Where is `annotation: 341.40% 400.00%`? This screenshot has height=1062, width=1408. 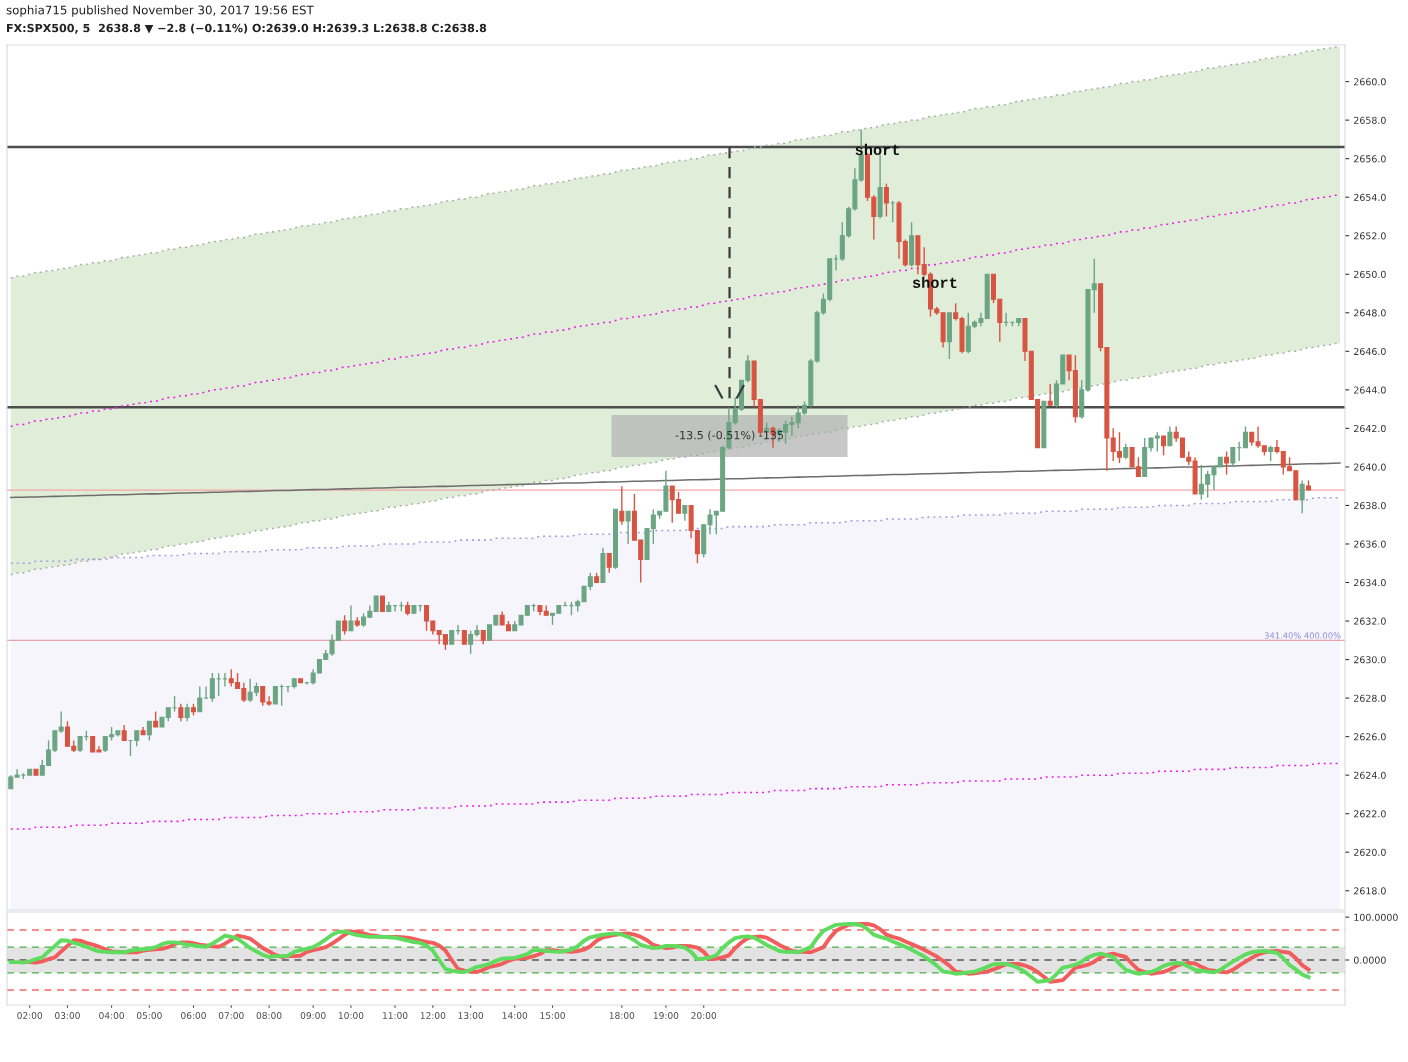
annotation: 341.40% 400.00% is located at coordinates (1302, 635).